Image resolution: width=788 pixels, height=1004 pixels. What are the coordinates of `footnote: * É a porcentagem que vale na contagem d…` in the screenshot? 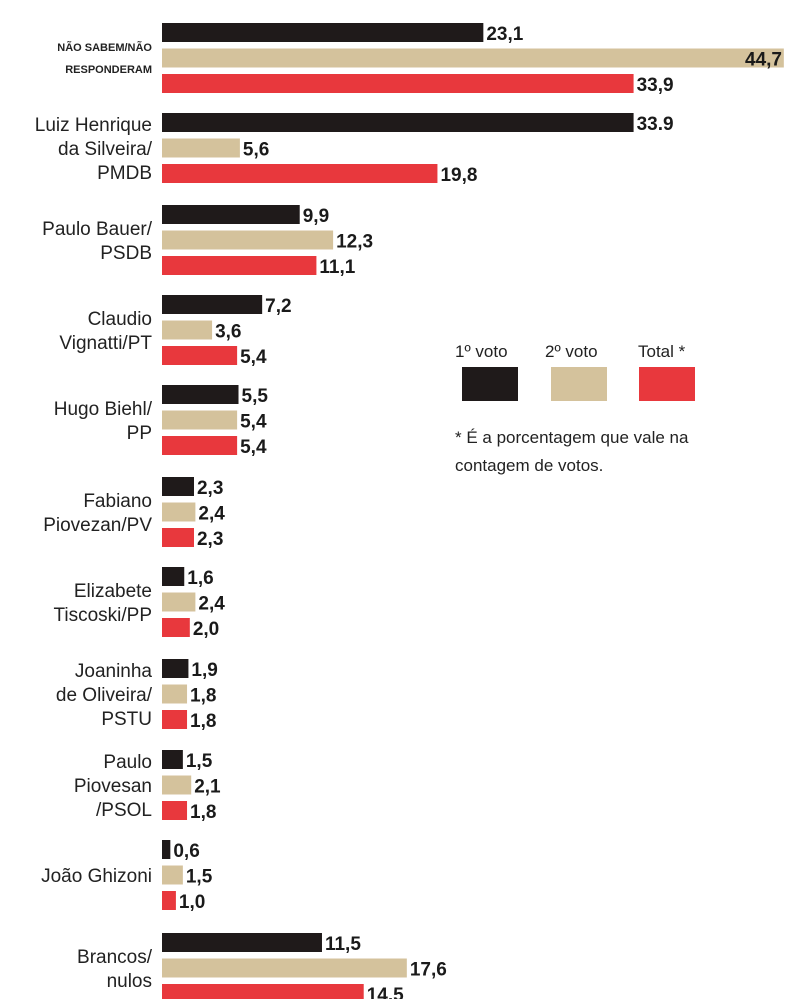 It's located at (572, 451).